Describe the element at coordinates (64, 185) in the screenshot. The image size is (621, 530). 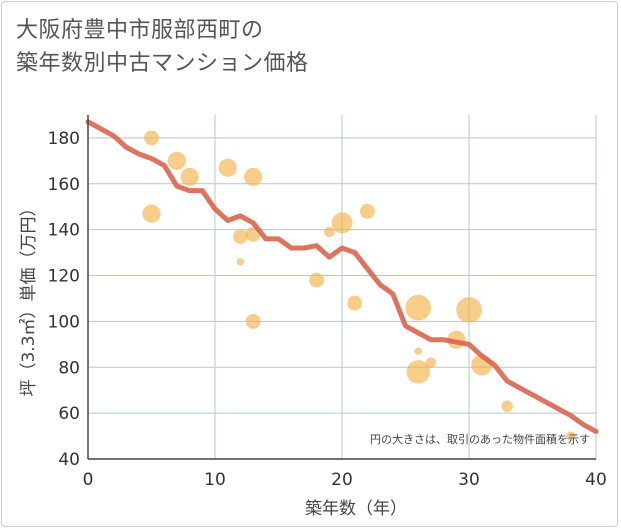
I see `y-tick-label: 160` at that location.